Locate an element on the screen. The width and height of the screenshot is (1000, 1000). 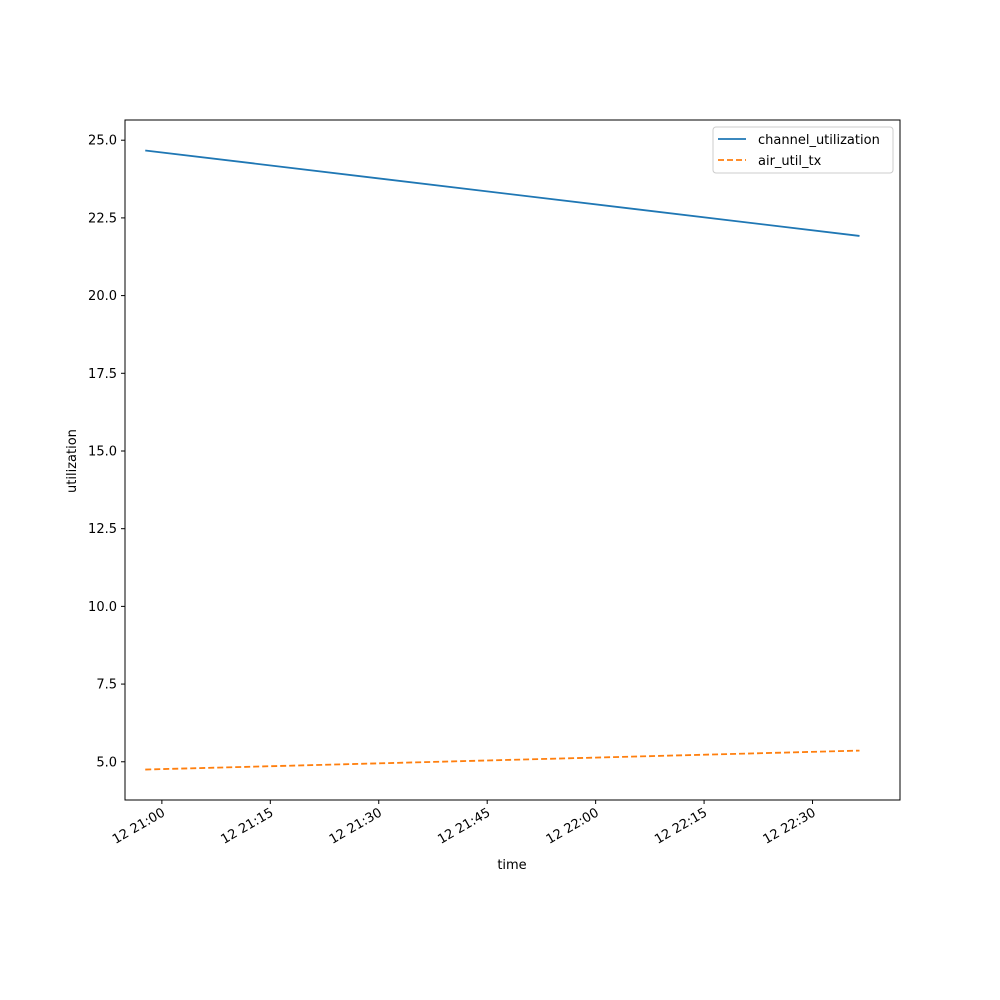
y-tick-label: 5.0 is located at coordinates (106, 762).